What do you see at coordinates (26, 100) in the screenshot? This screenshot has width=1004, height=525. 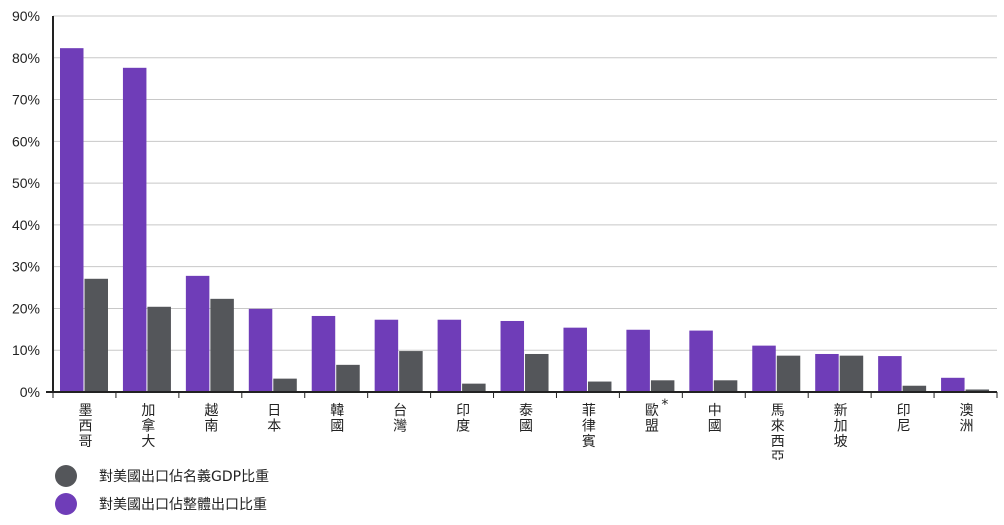 I see `y-tick-label: 70%` at bounding box center [26, 100].